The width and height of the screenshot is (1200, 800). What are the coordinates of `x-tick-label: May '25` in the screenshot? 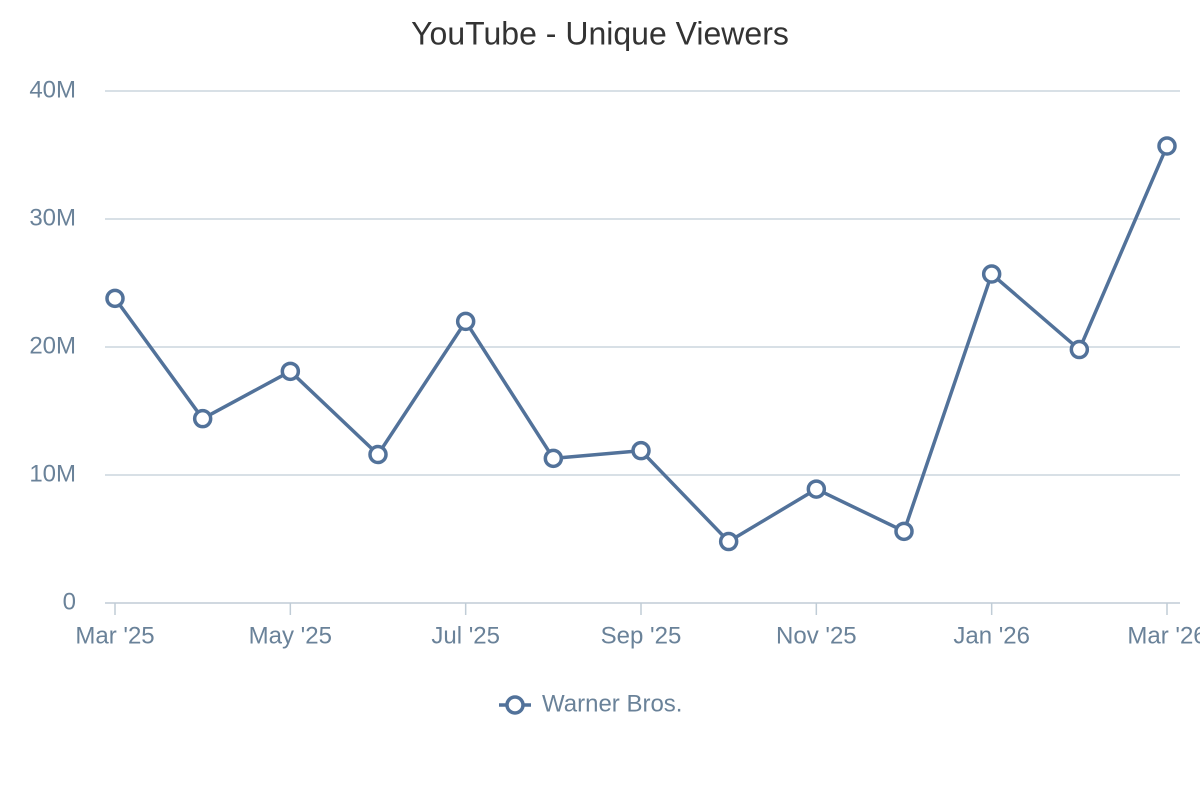 It's located at (290, 635).